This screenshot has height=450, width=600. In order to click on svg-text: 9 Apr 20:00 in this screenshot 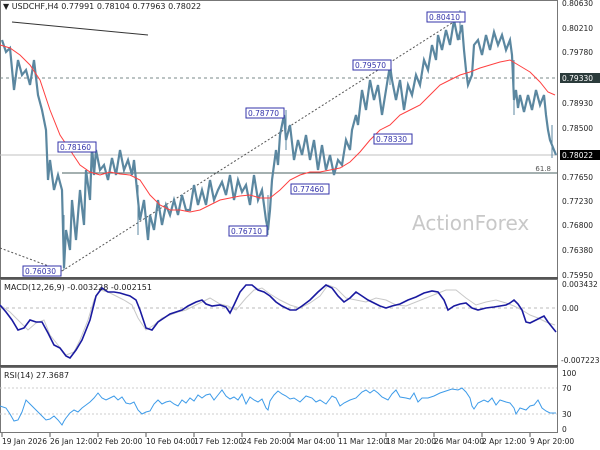, I will do `click(552, 441)`.